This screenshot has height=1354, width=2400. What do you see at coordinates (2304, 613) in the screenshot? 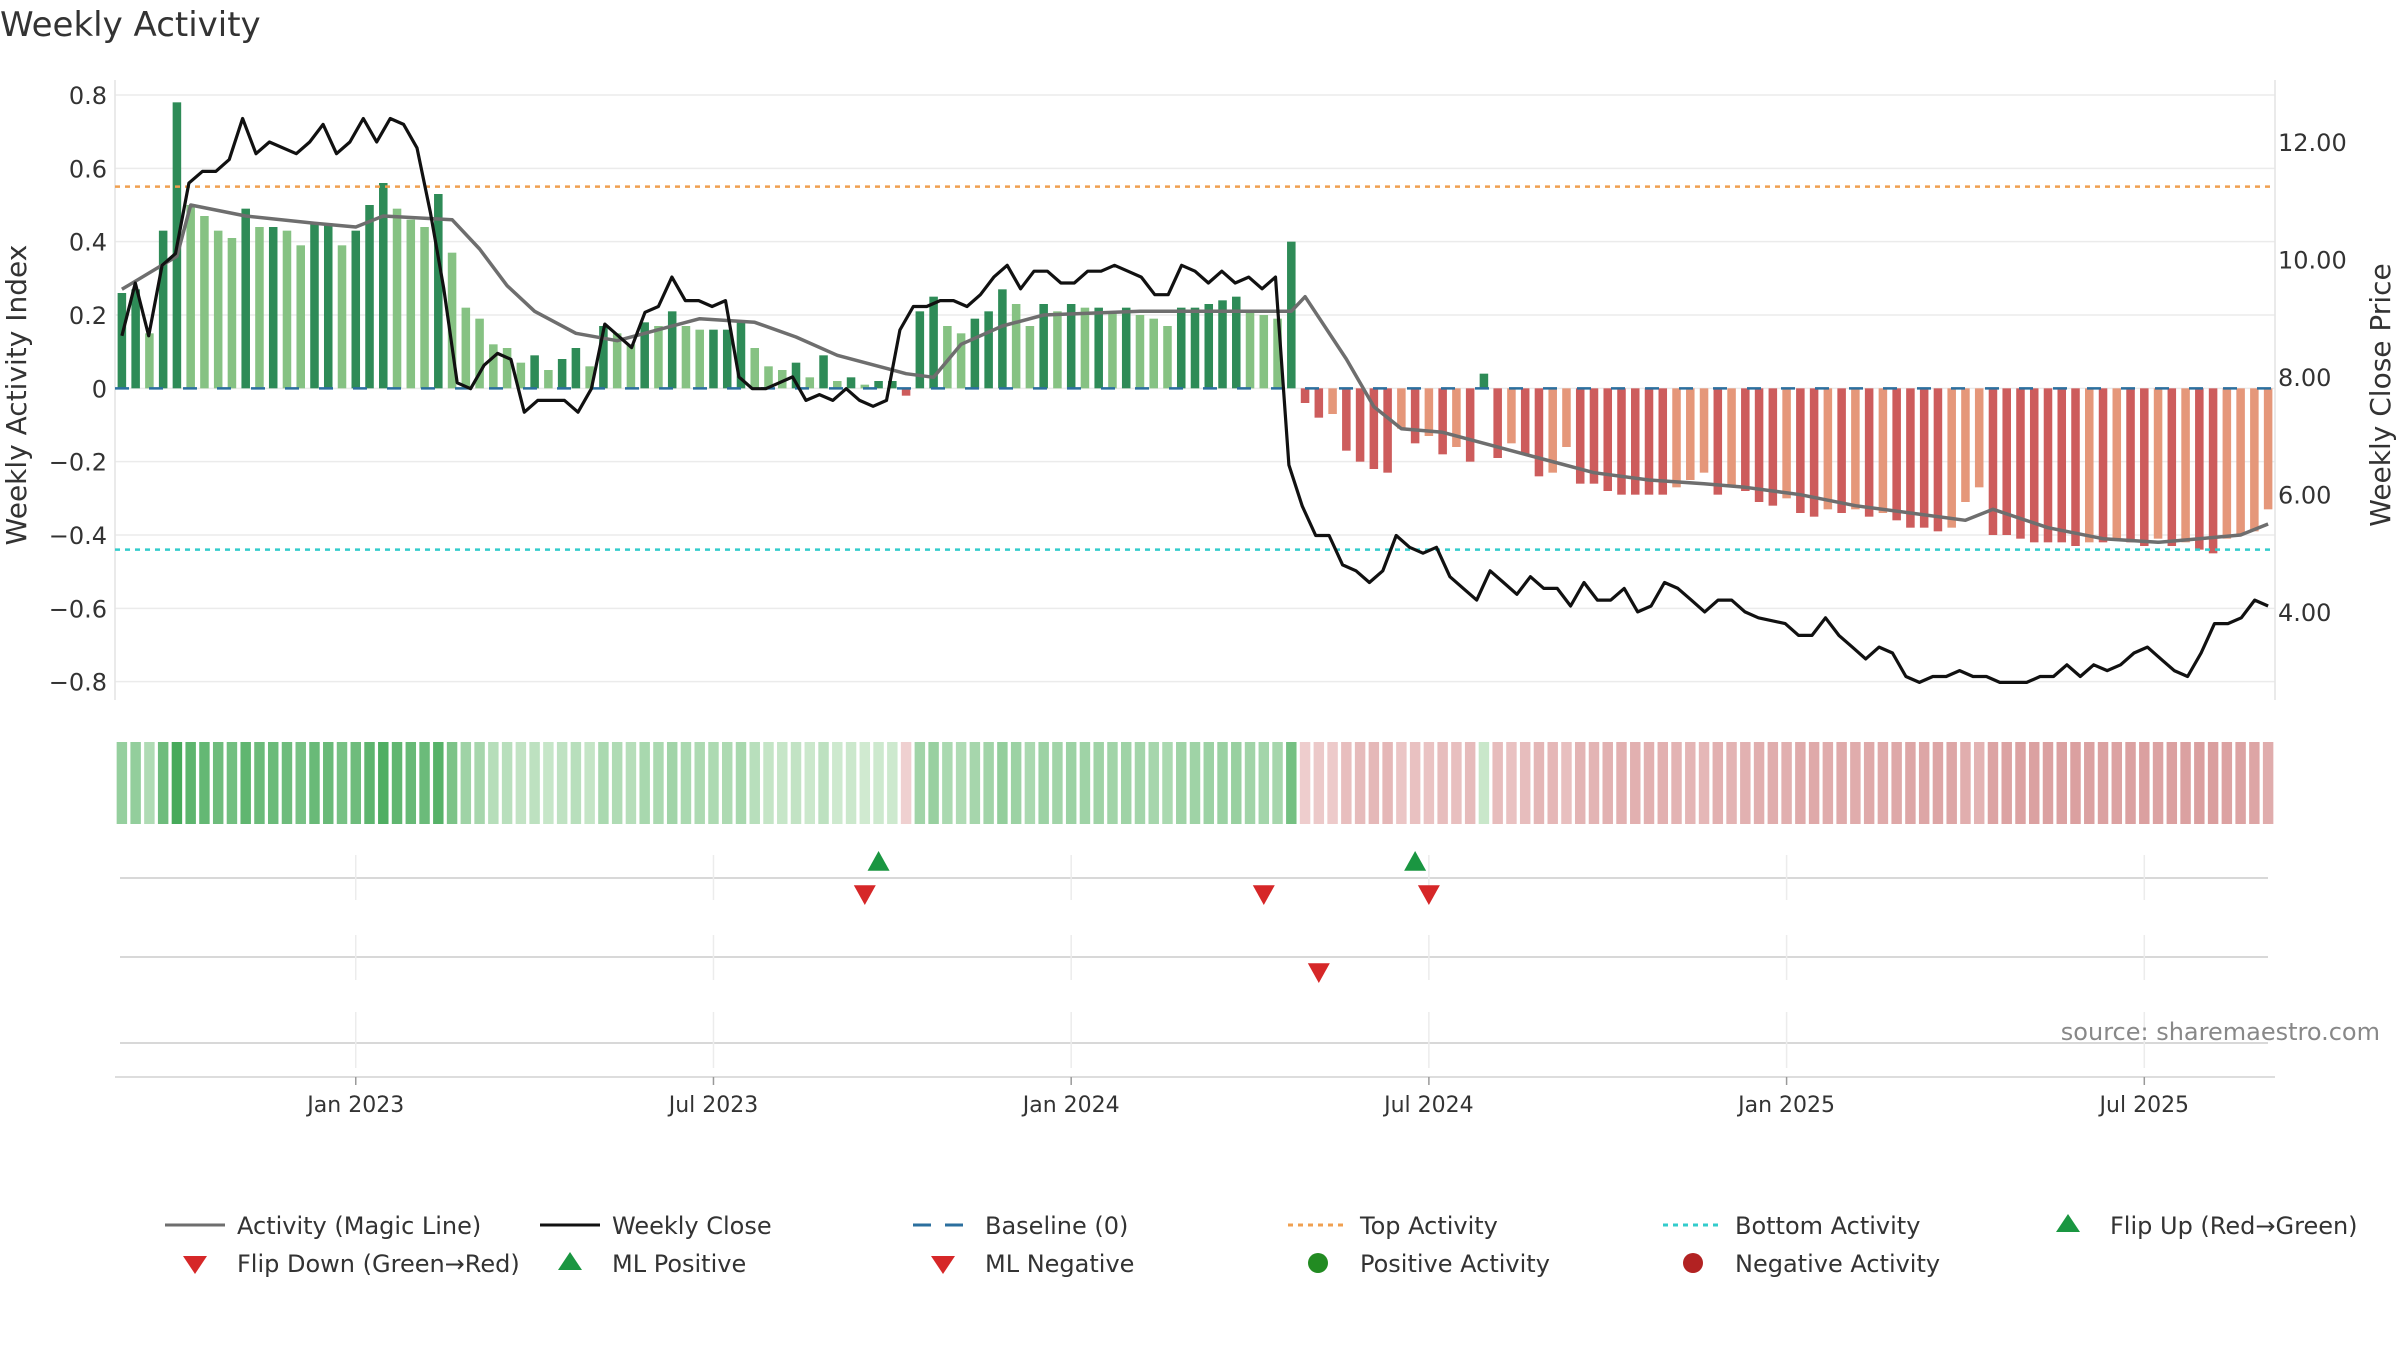
I see `y-tick-label-right: 4.00` at bounding box center [2304, 613].